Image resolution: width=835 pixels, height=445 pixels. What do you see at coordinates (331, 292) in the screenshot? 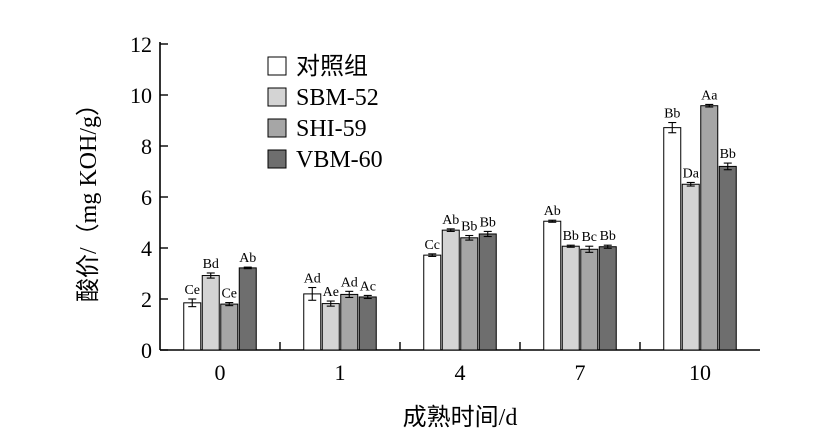
I see `bar-label: Ae` at bounding box center [331, 292].